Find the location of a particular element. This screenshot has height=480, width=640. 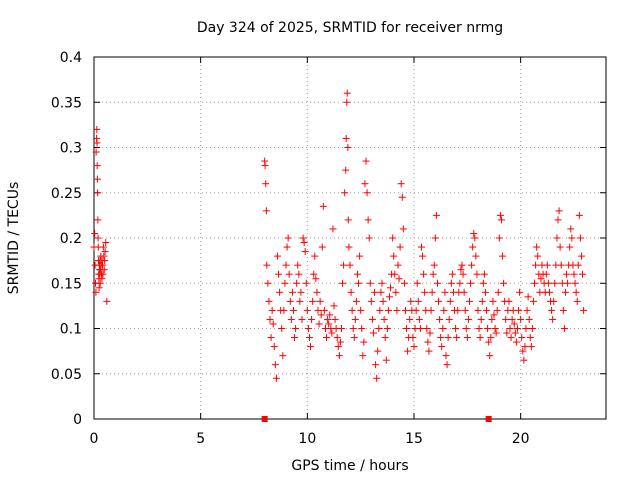

zero-marker is located at coordinates (488, 419).